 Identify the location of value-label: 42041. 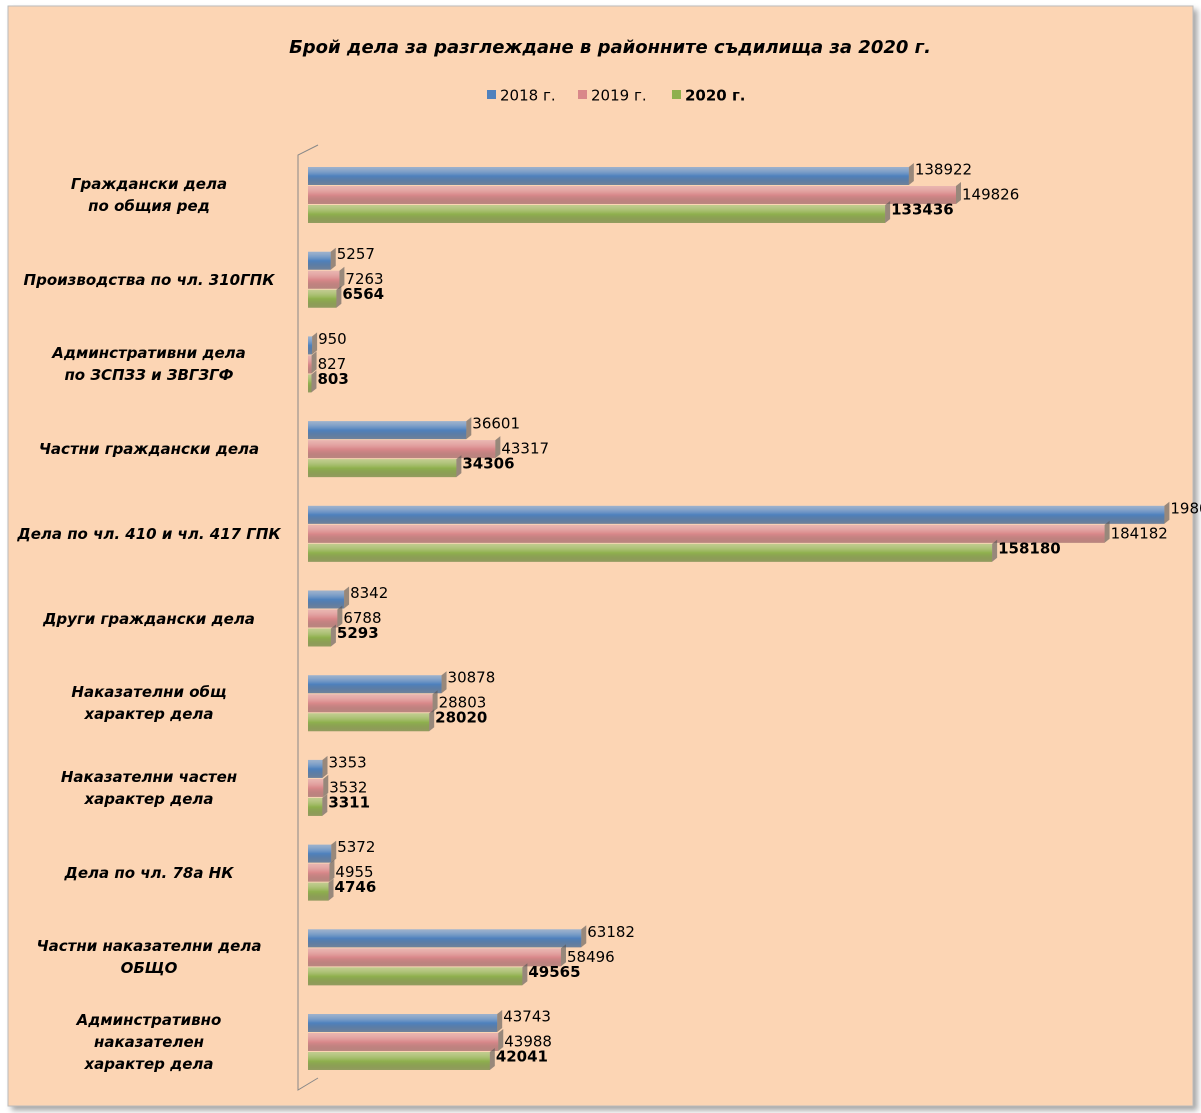
(522, 1057).